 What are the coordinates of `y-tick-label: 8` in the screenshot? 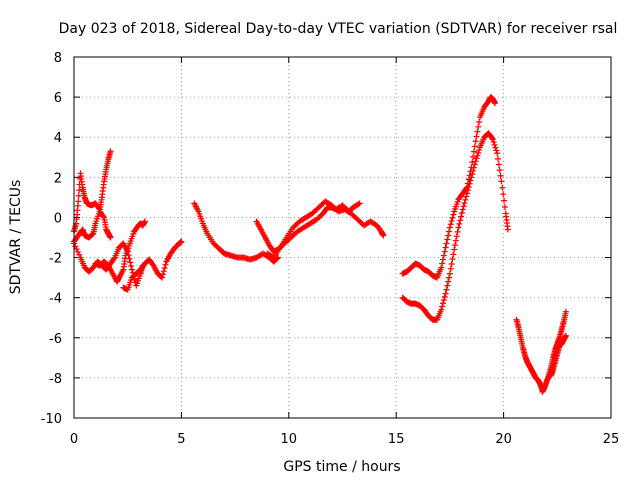 It's located at (58, 58).